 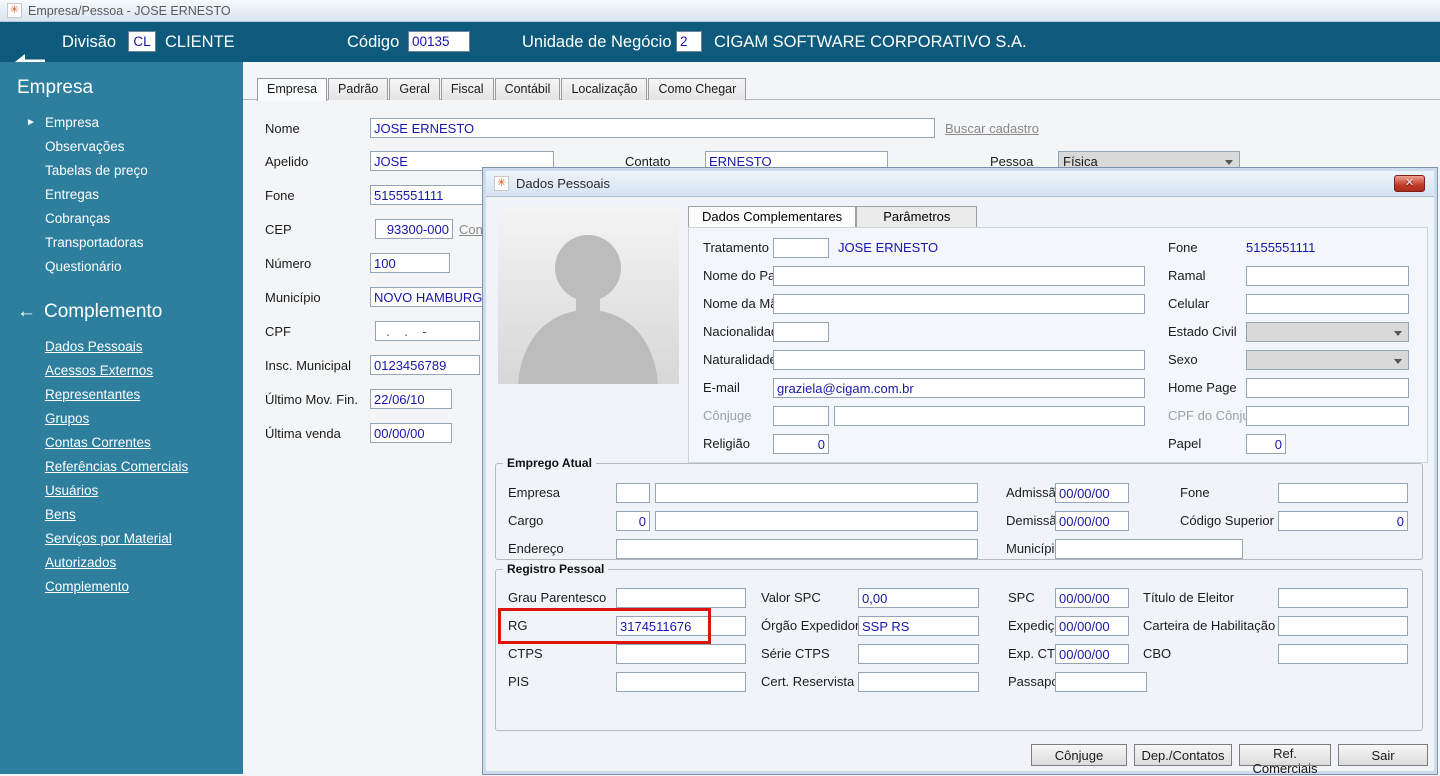 What do you see at coordinates (72, 194) in the screenshot?
I see `sidebar-item-entregas: Entregas` at bounding box center [72, 194].